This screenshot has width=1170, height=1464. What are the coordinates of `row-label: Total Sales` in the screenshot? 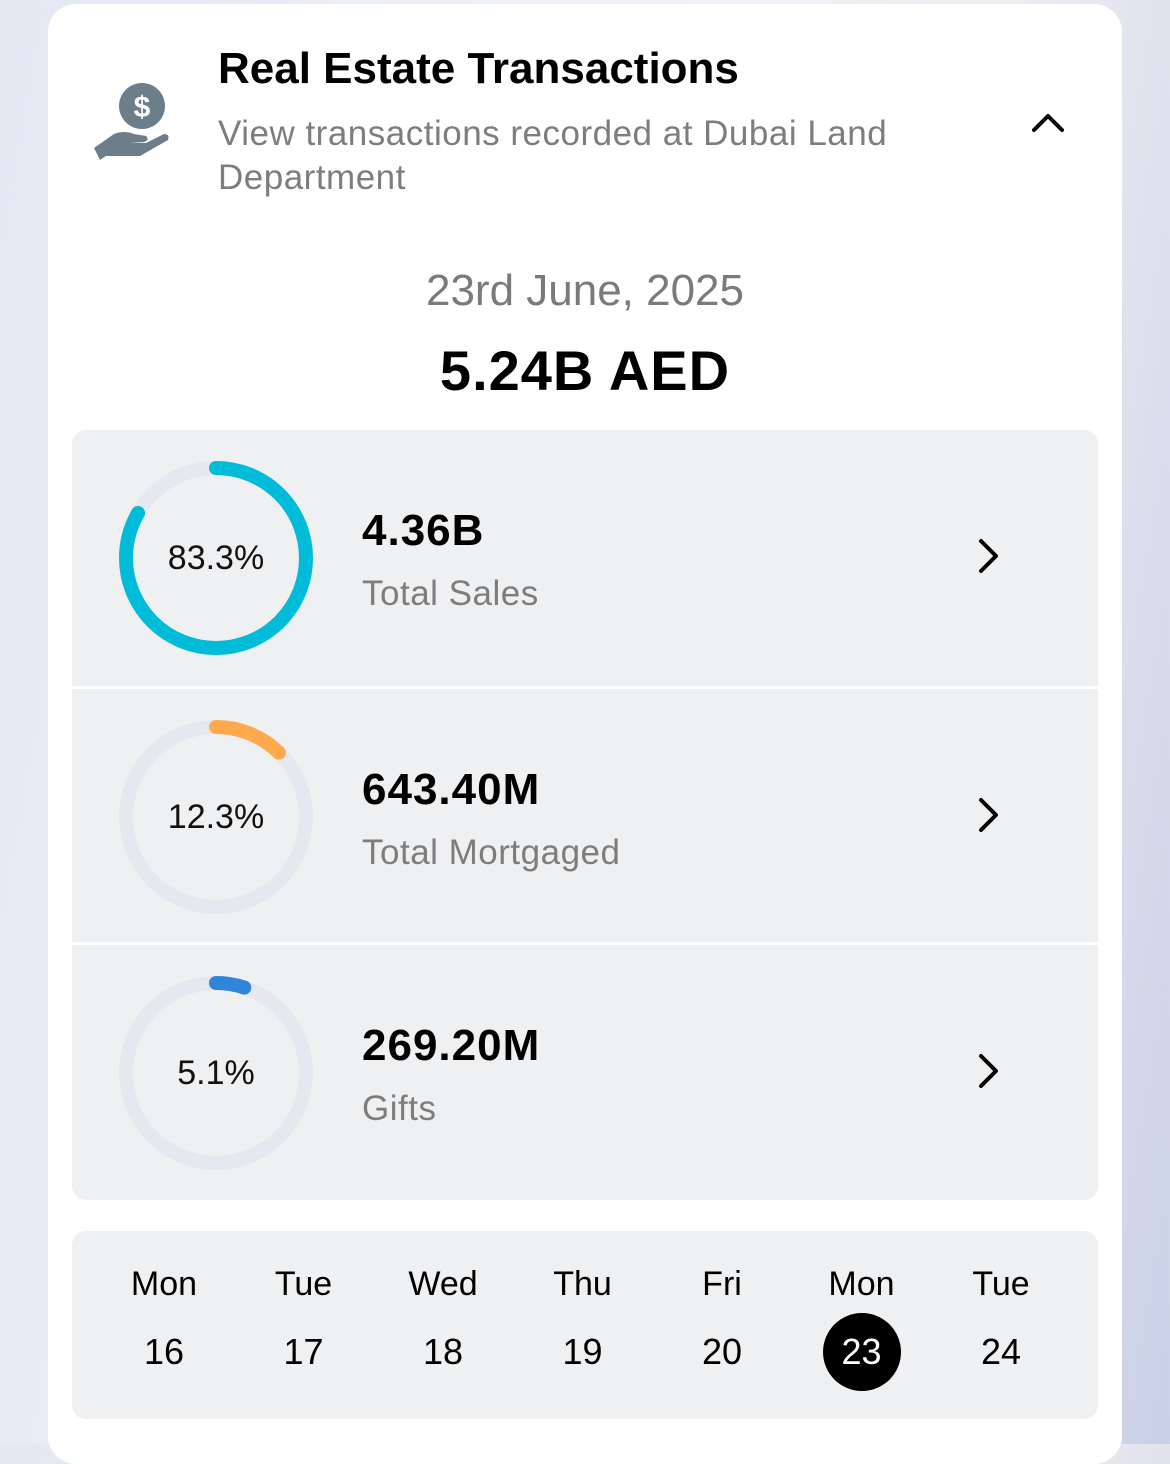 It's located at (450, 593).